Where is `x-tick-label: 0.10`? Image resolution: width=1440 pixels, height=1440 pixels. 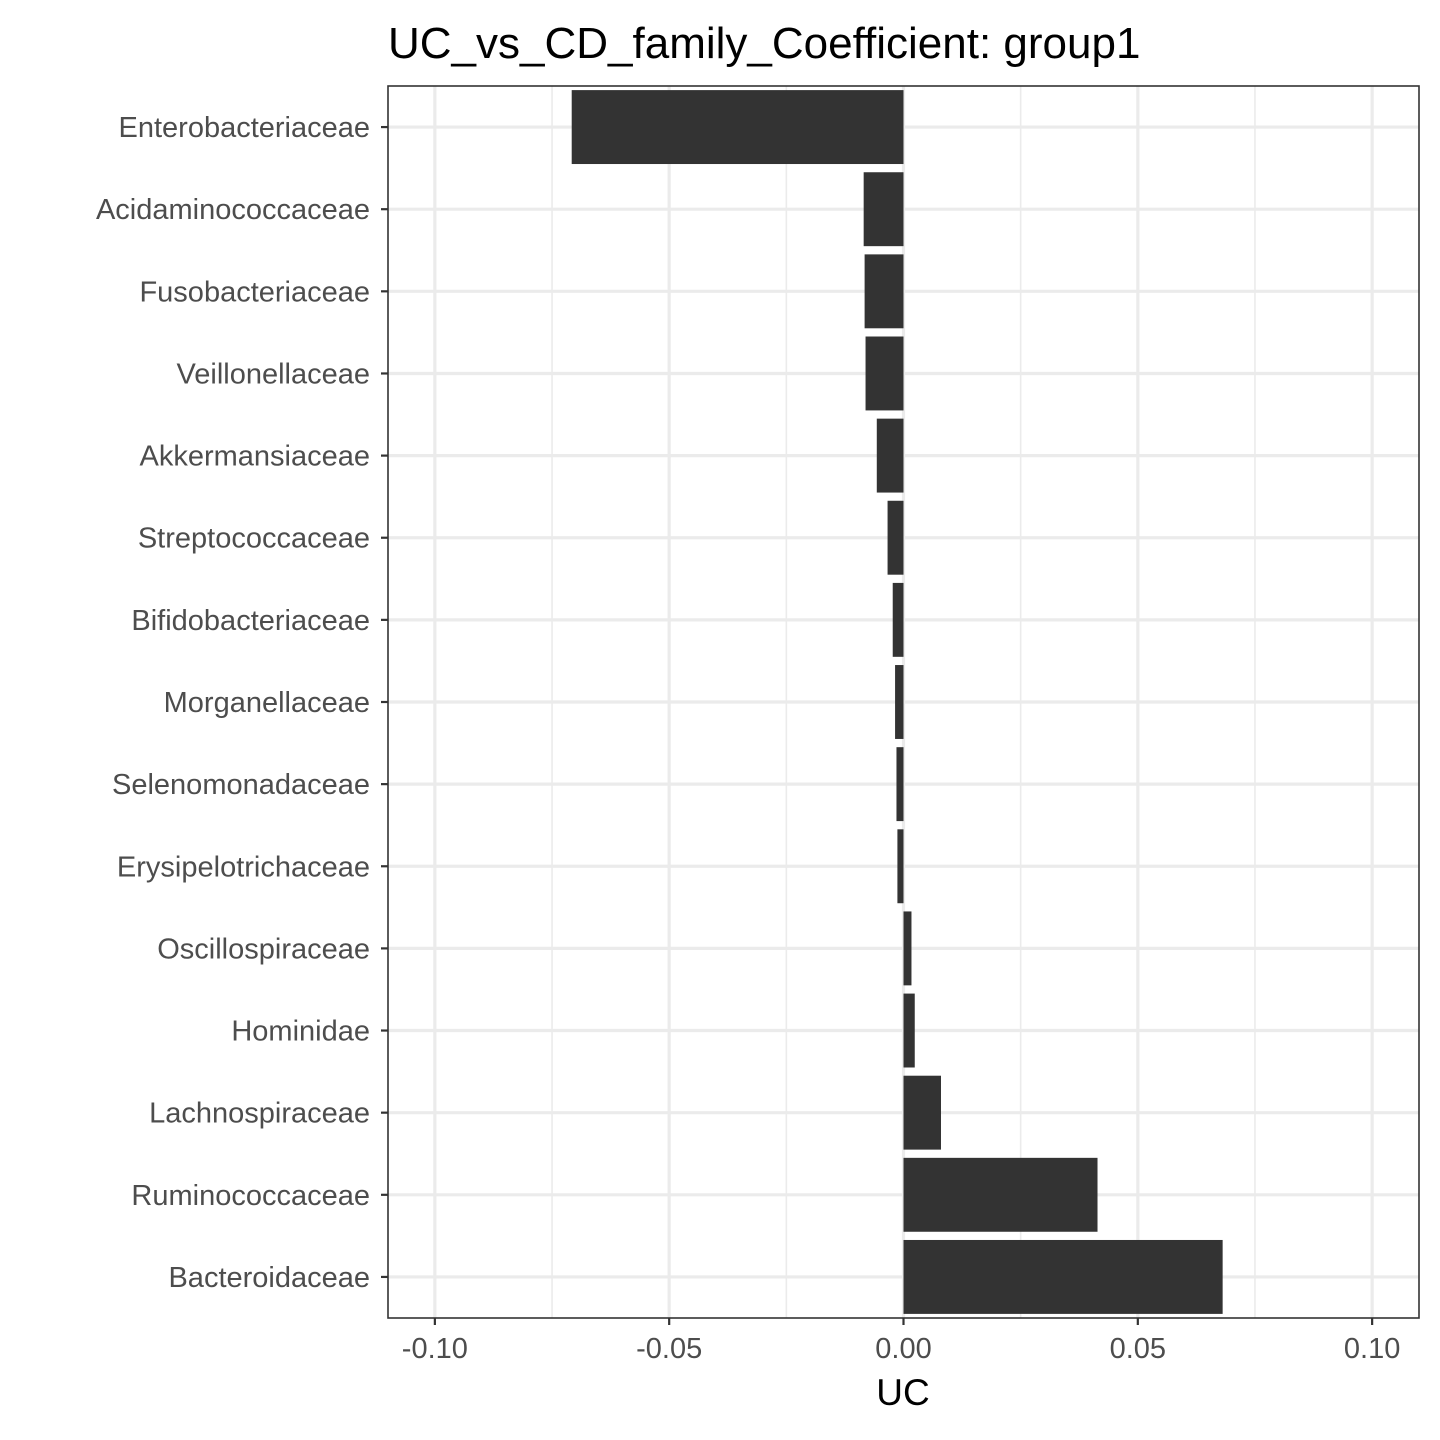 x-tick-label: 0.10 is located at coordinates (1372, 1349).